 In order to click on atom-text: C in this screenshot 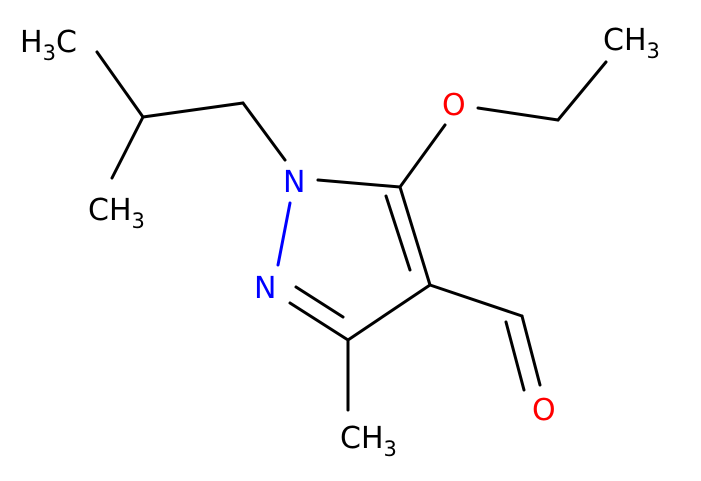, I will do `click(66, 42)`.